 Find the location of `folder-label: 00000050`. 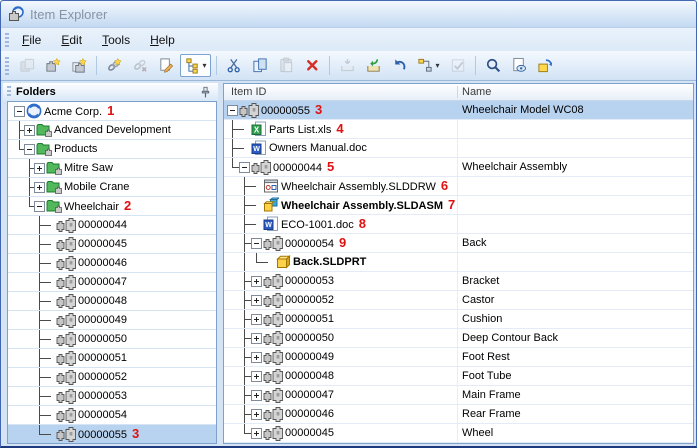

folder-label: 00000050 is located at coordinates (102, 339).